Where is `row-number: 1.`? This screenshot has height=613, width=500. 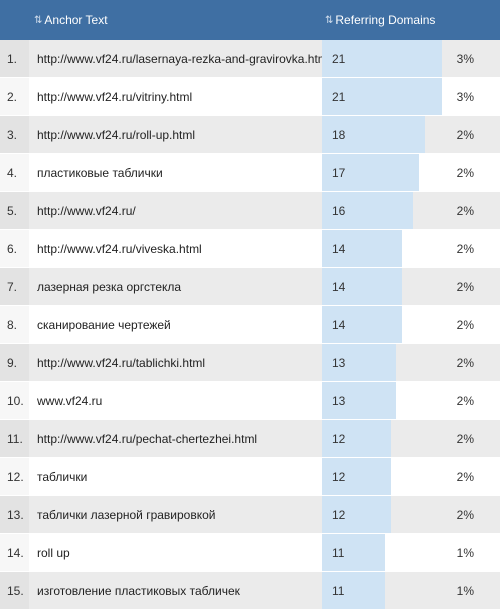
row-number: 1. is located at coordinates (14, 58).